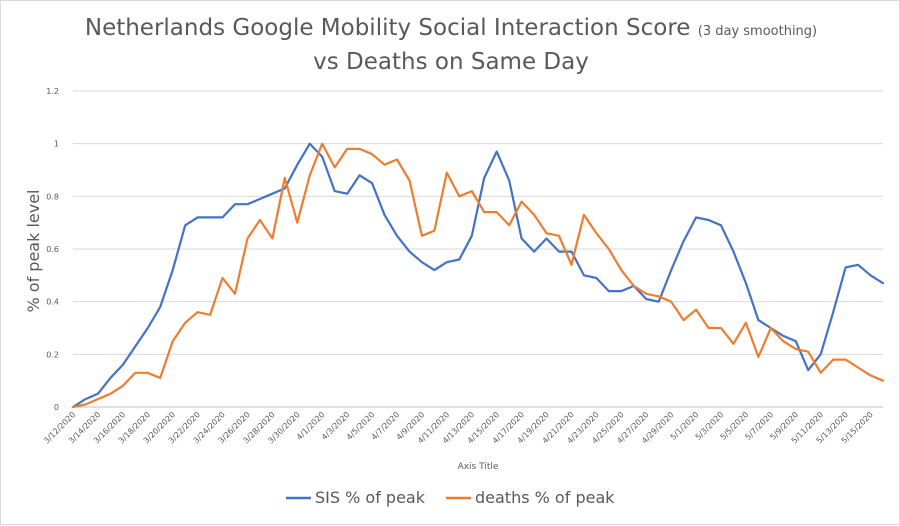 Image resolution: width=900 pixels, height=526 pixels. What do you see at coordinates (478, 467) in the screenshot?
I see `x-axis-label: Axis Title` at bounding box center [478, 467].